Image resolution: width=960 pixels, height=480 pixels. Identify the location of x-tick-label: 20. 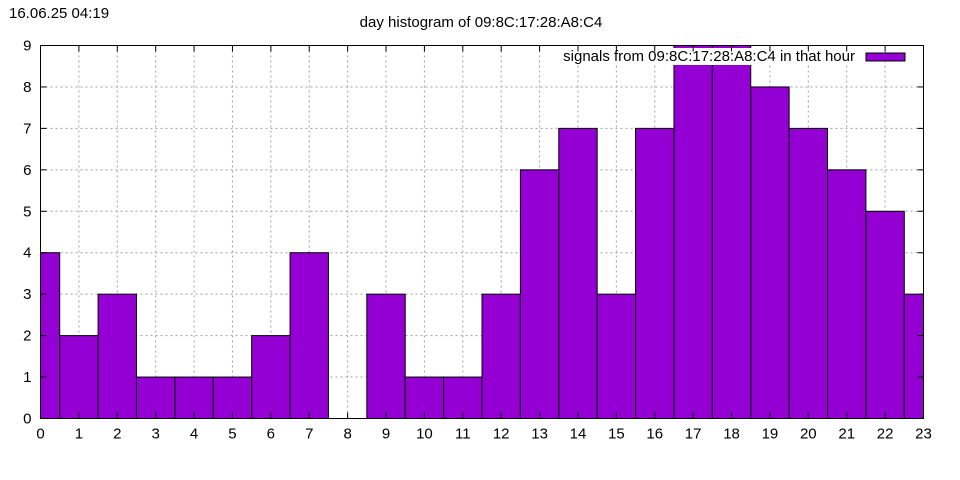
(808, 434).